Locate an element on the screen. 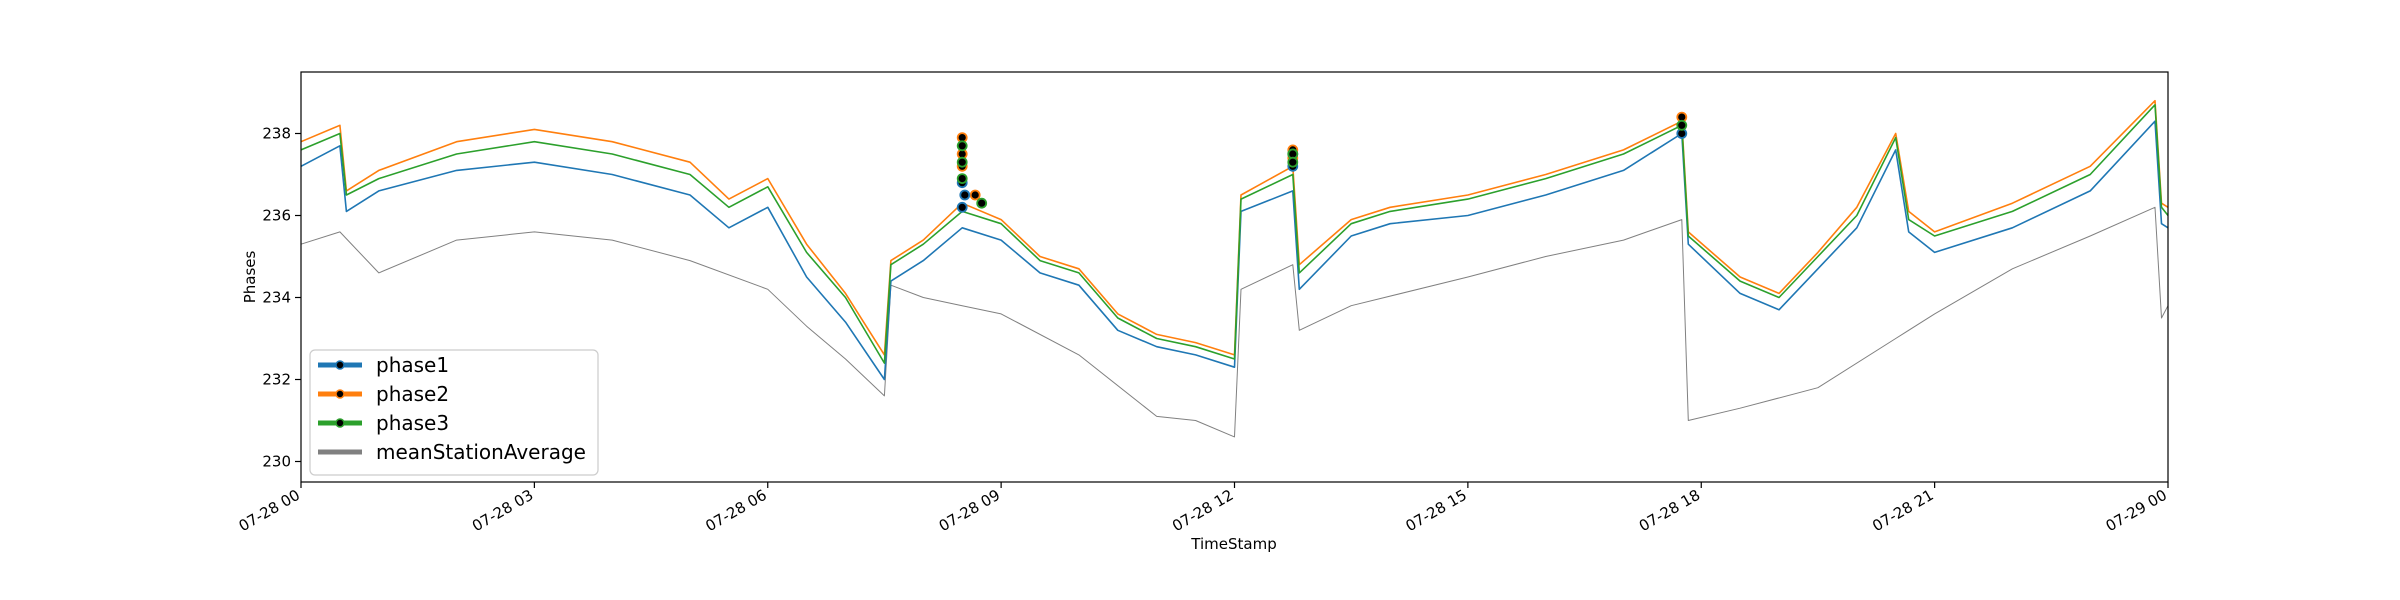  x-axis-label: TimeStamp is located at coordinates (1233, 544).